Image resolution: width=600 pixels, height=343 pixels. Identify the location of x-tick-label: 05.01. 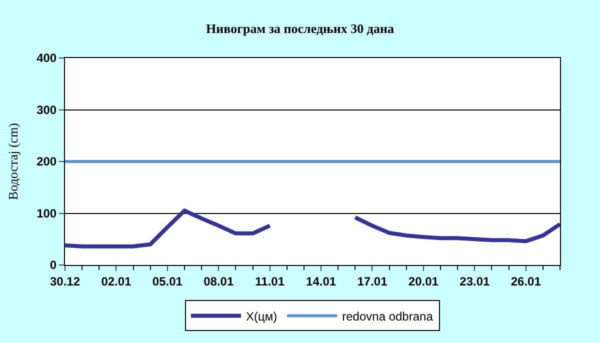
(167, 281).